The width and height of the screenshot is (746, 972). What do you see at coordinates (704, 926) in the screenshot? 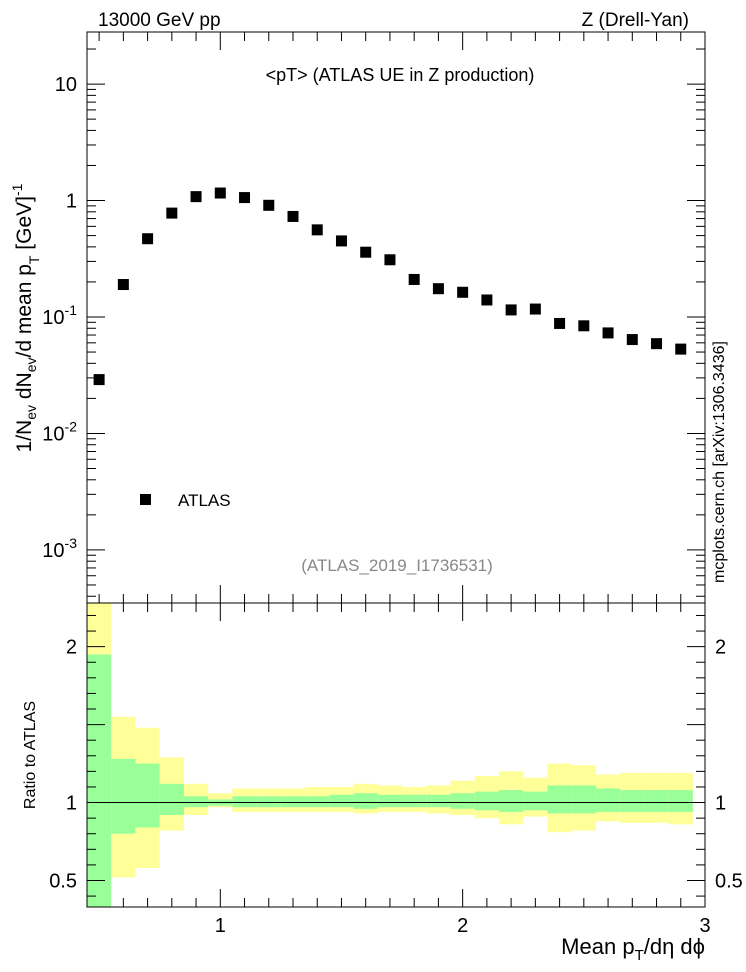
I see `x-tick-label: 3` at bounding box center [704, 926].